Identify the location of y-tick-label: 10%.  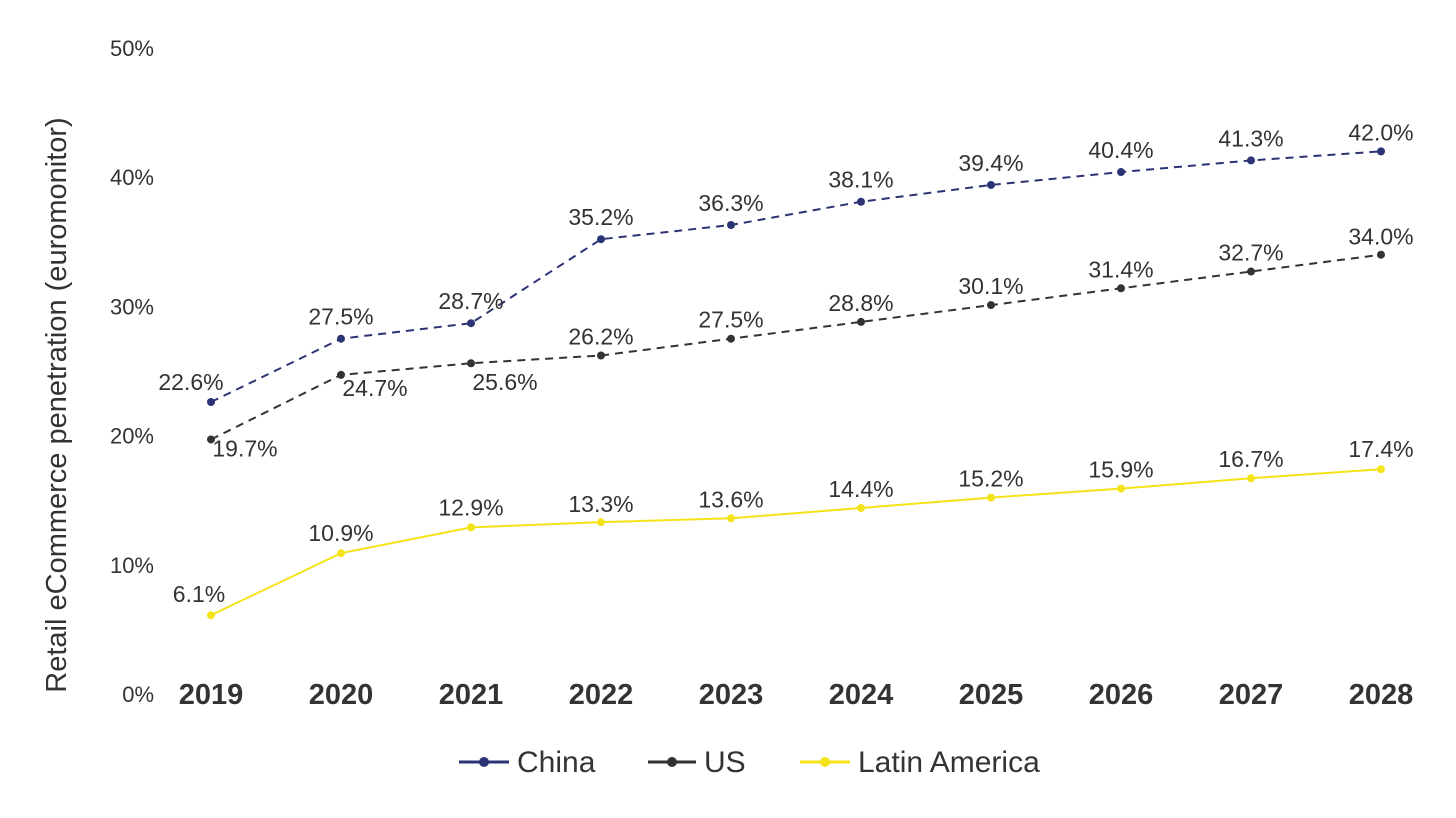
(132, 565).